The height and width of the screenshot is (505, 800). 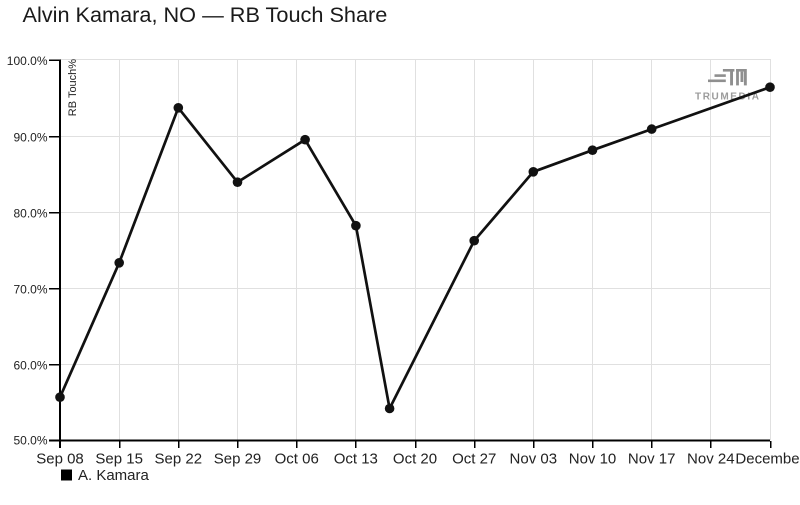 What do you see at coordinates (30, 213) in the screenshot?
I see `svg-text: 80.0%` at bounding box center [30, 213].